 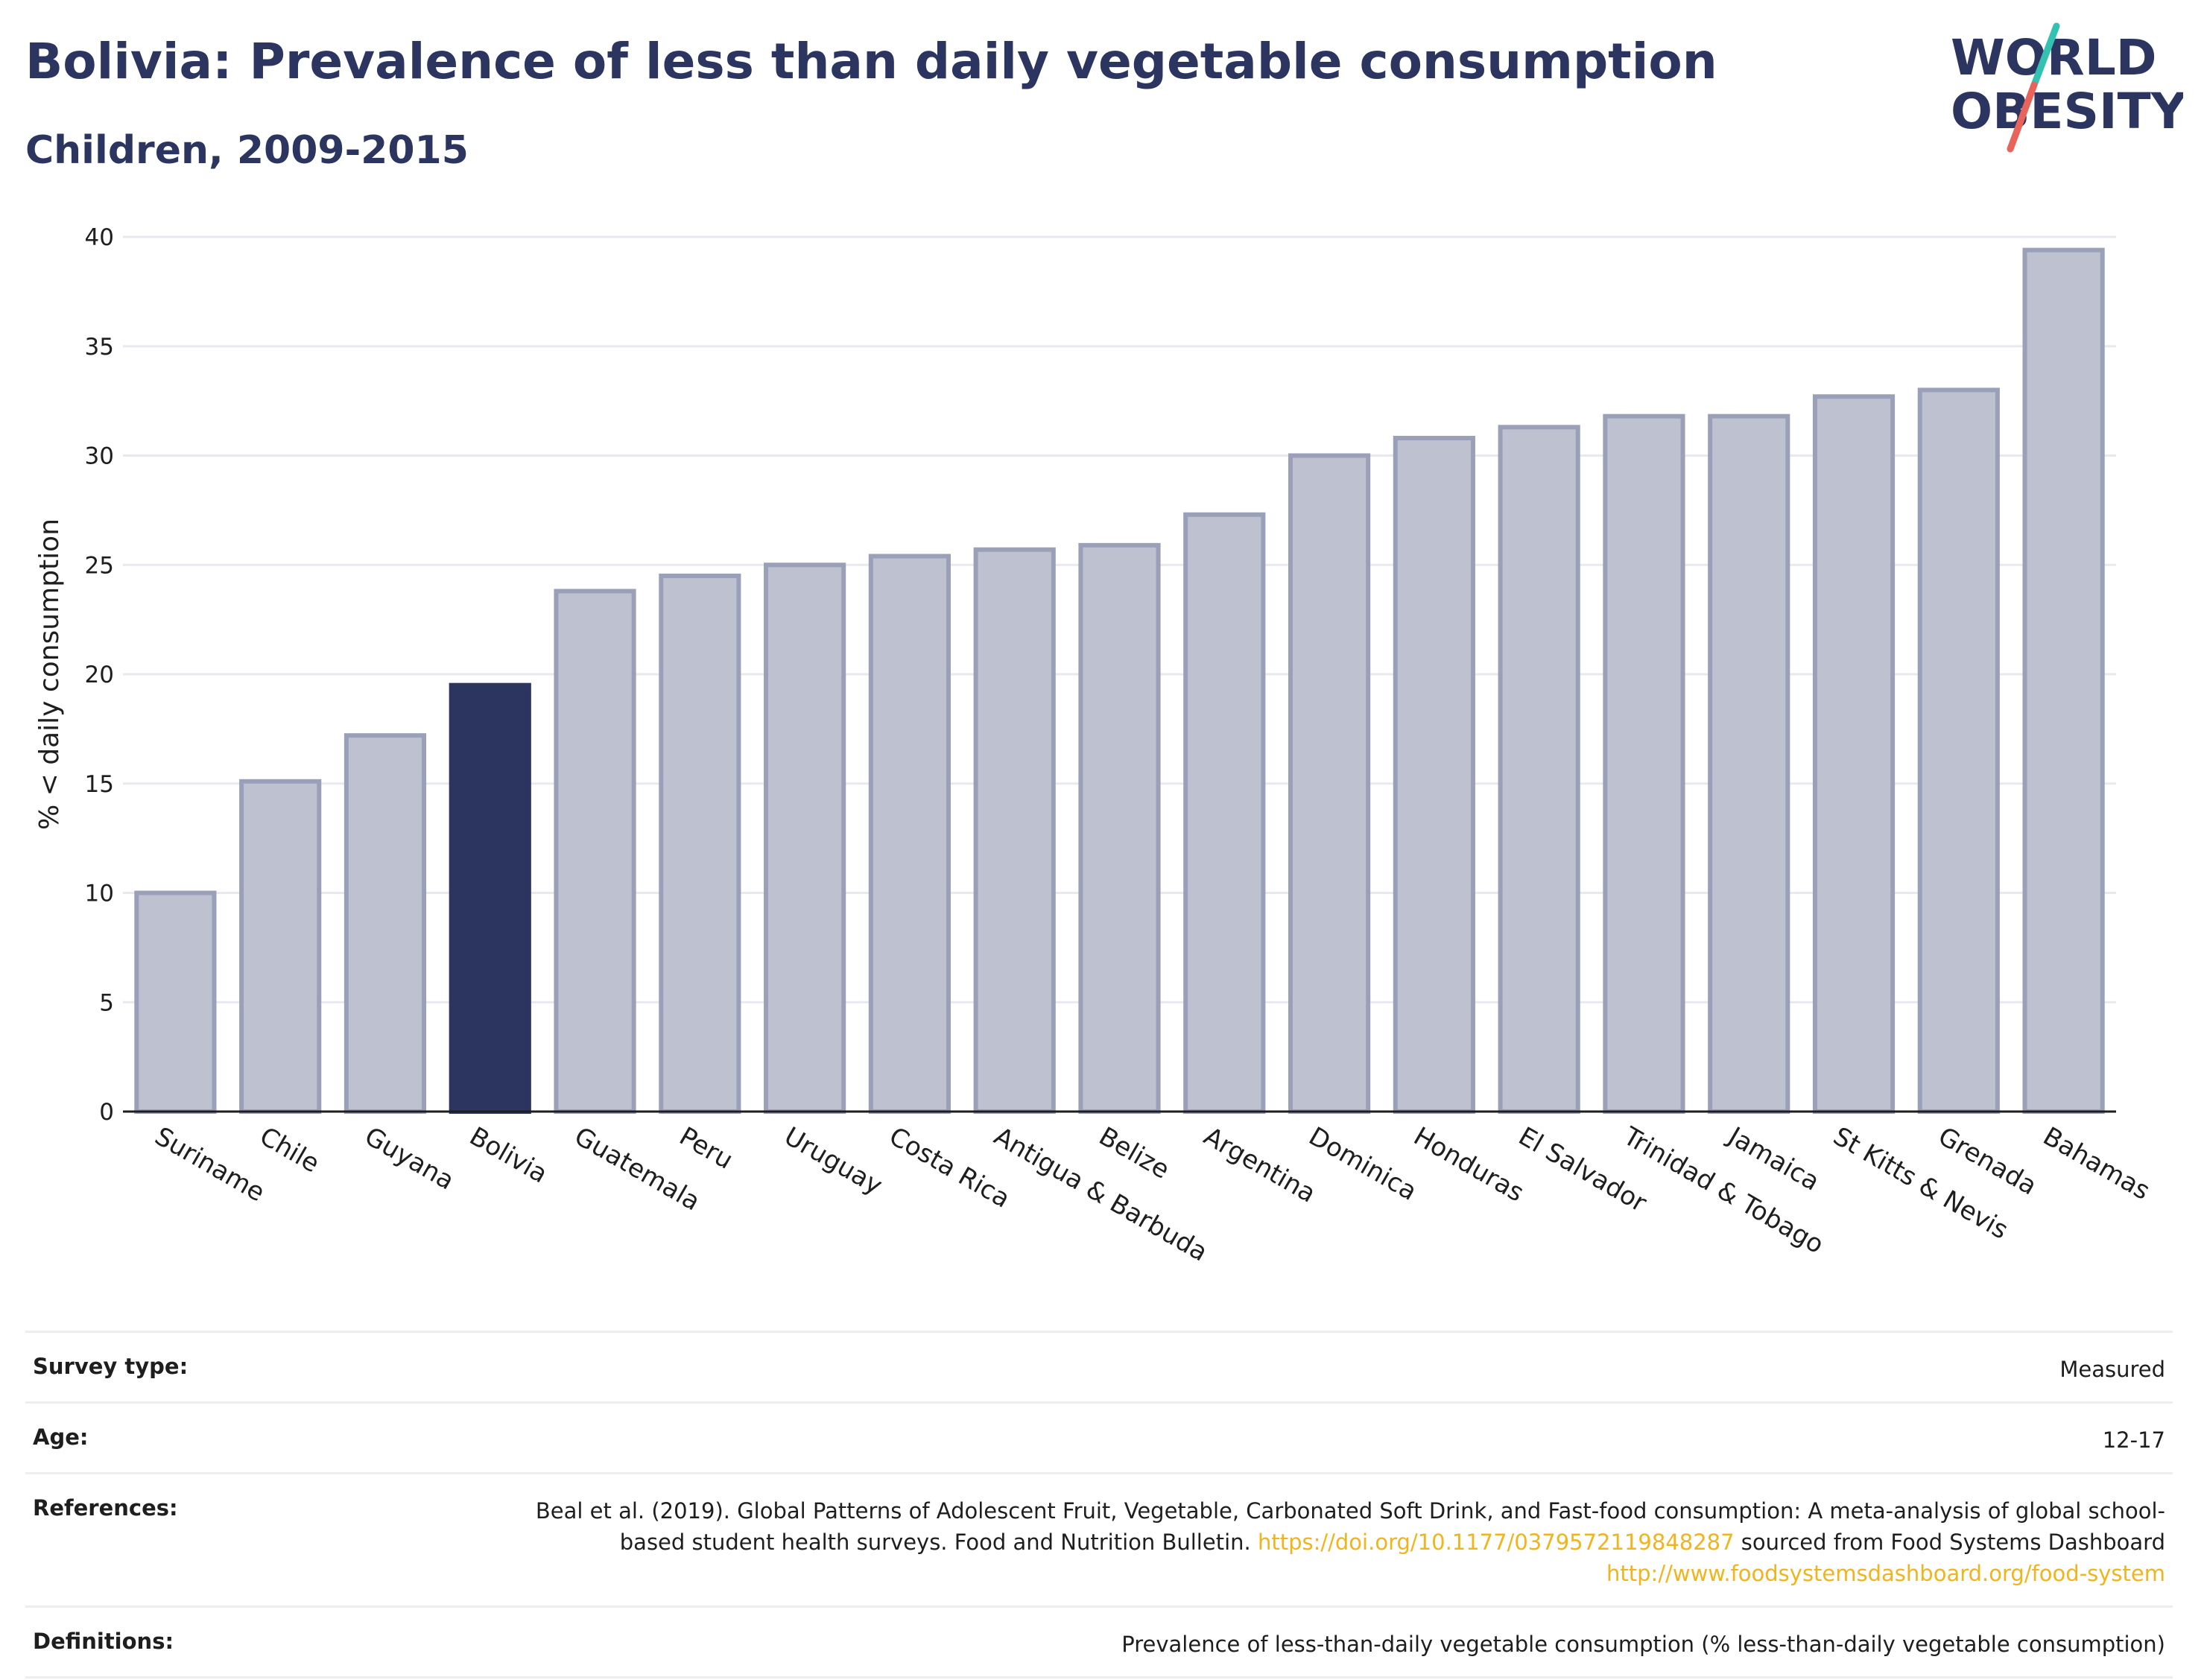 I want to click on y-axis-label: % < daily consumption, so click(x=49, y=674).